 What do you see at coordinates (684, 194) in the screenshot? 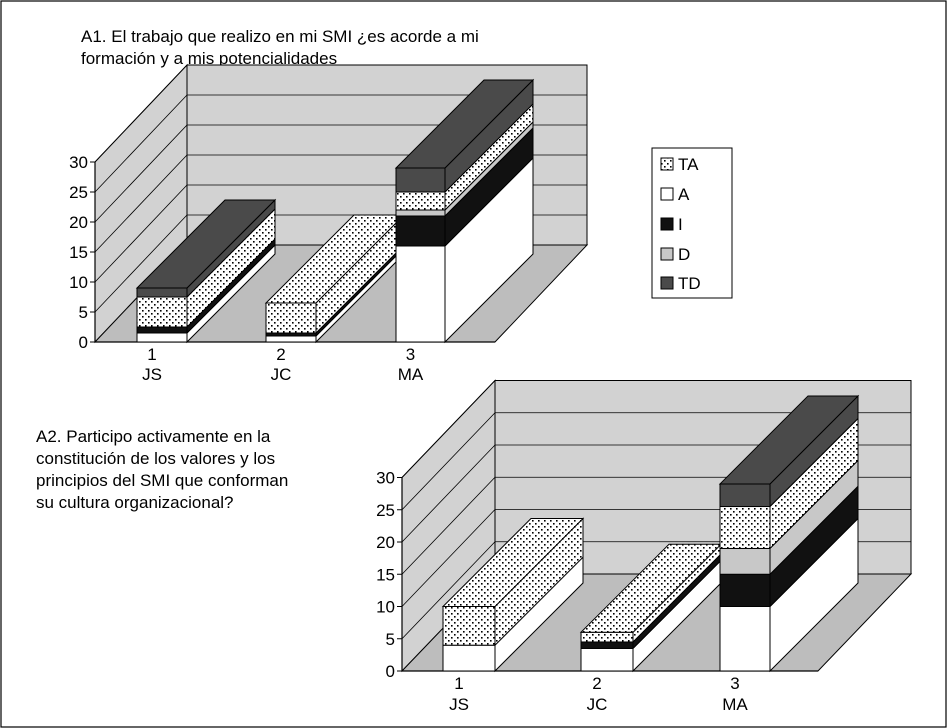
I see `legend-label-a: A` at bounding box center [684, 194].